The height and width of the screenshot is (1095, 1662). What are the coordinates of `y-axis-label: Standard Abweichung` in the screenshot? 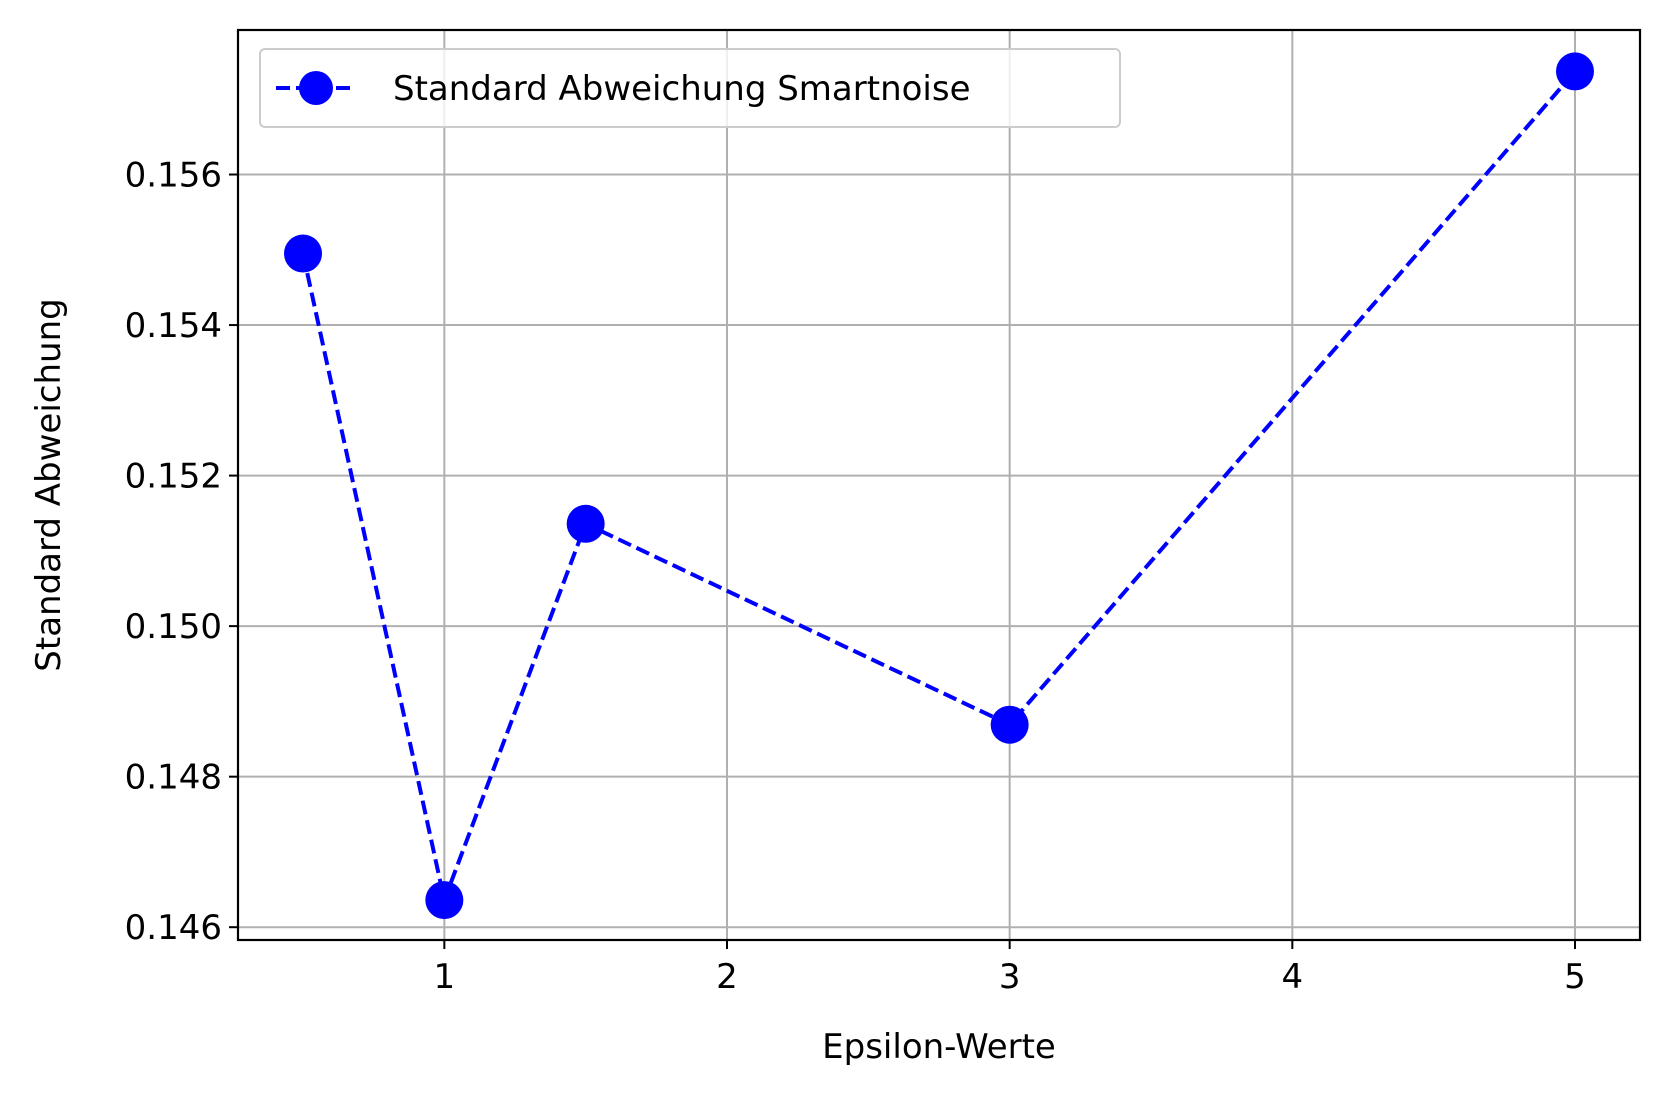 It's located at (49, 484).